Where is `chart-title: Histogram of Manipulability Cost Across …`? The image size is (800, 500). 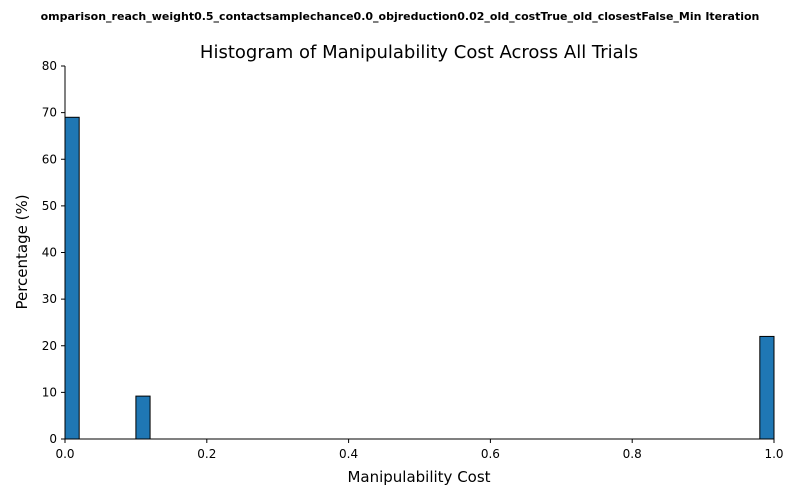 chart-title: Histogram of Manipulability Cost Across … is located at coordinates (419, 52).